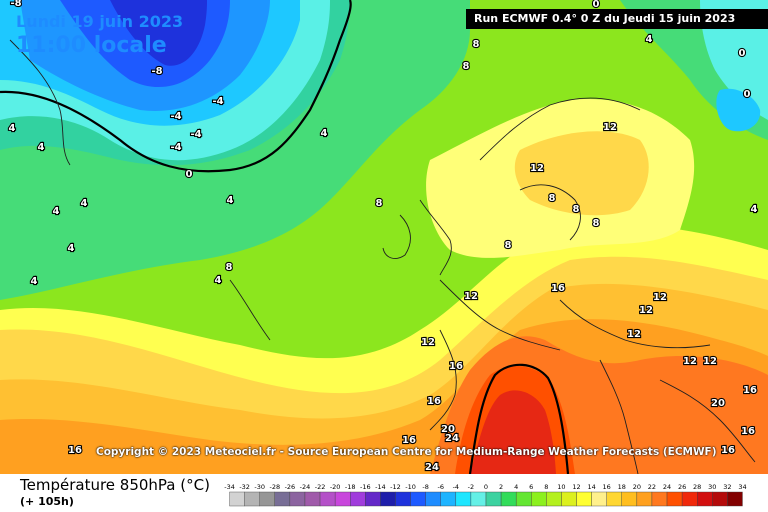 This screenshot has width=768, height=512. I want to click on isotherm-fill-m8, so click(158, 33).